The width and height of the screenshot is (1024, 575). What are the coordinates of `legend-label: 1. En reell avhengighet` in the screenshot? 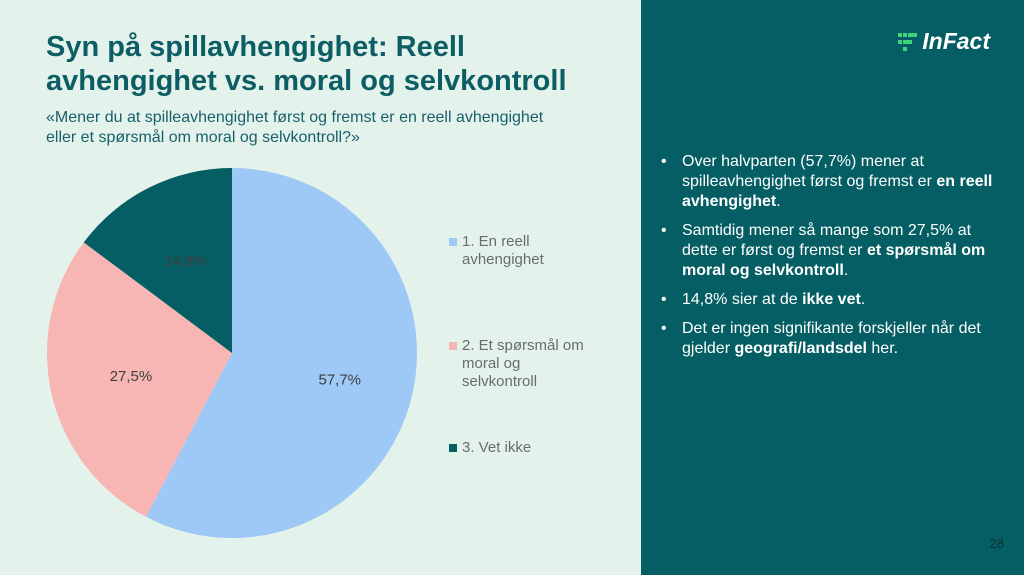 It's located at (503, 251).